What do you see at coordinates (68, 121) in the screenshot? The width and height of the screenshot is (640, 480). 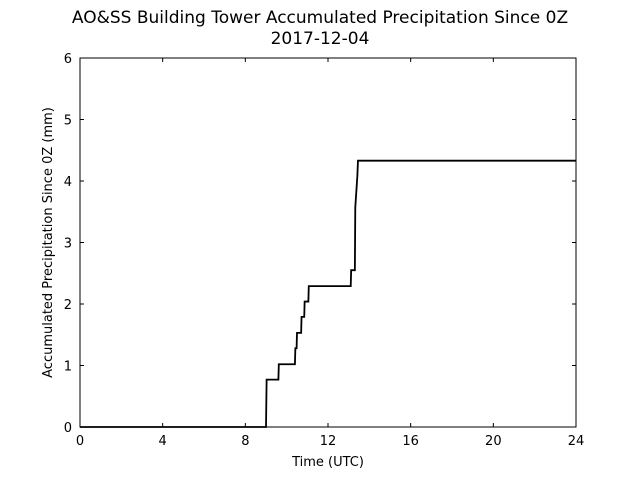 I see `y-tick-label: 5` at bounding box center [68, 121].